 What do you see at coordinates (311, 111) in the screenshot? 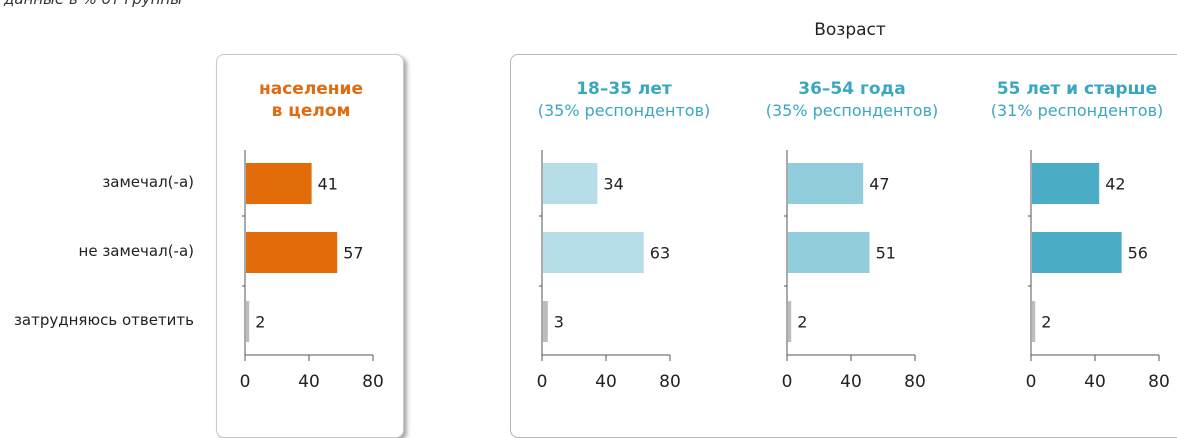
I see `panel-title-line2: в целом` at bounding box center [311, 111].